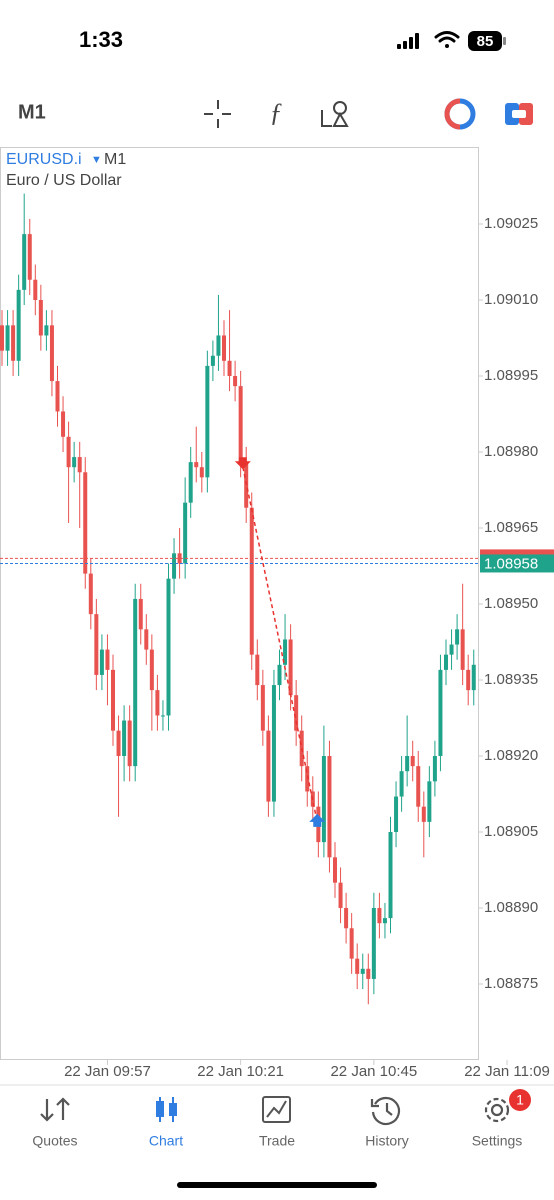 The height and width of the screenshot is (1200, 554). What do you see at coordinates (497, 1141) in the screenshot?
I see `nav-settings: Settings` at bounding box center [497, 1141].